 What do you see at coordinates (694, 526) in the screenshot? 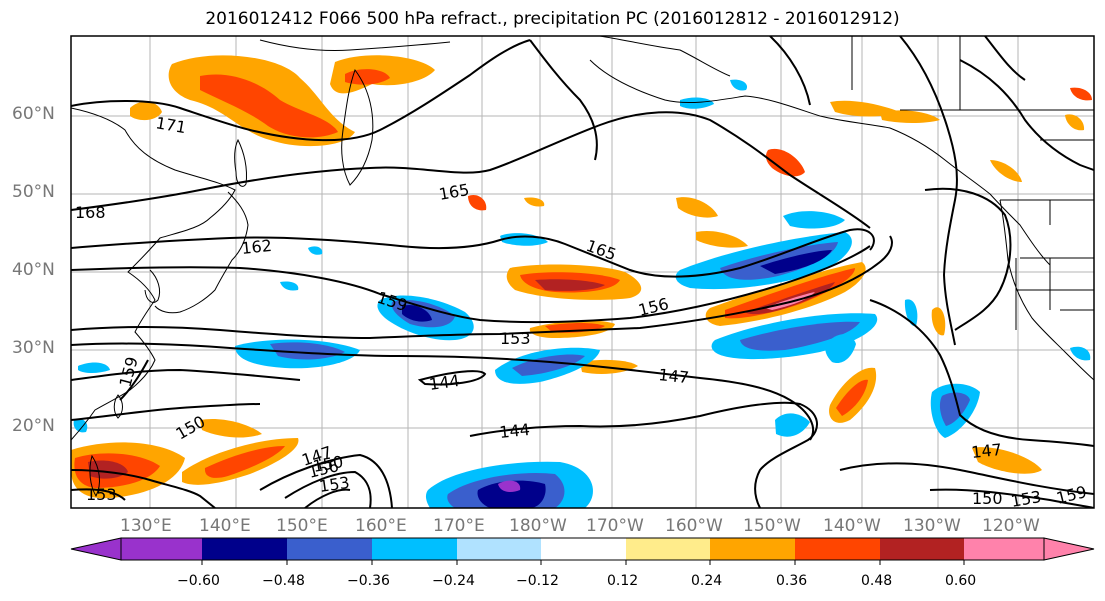
I see `lon-label-160w: 160°W` at bounding box center [694, 526].